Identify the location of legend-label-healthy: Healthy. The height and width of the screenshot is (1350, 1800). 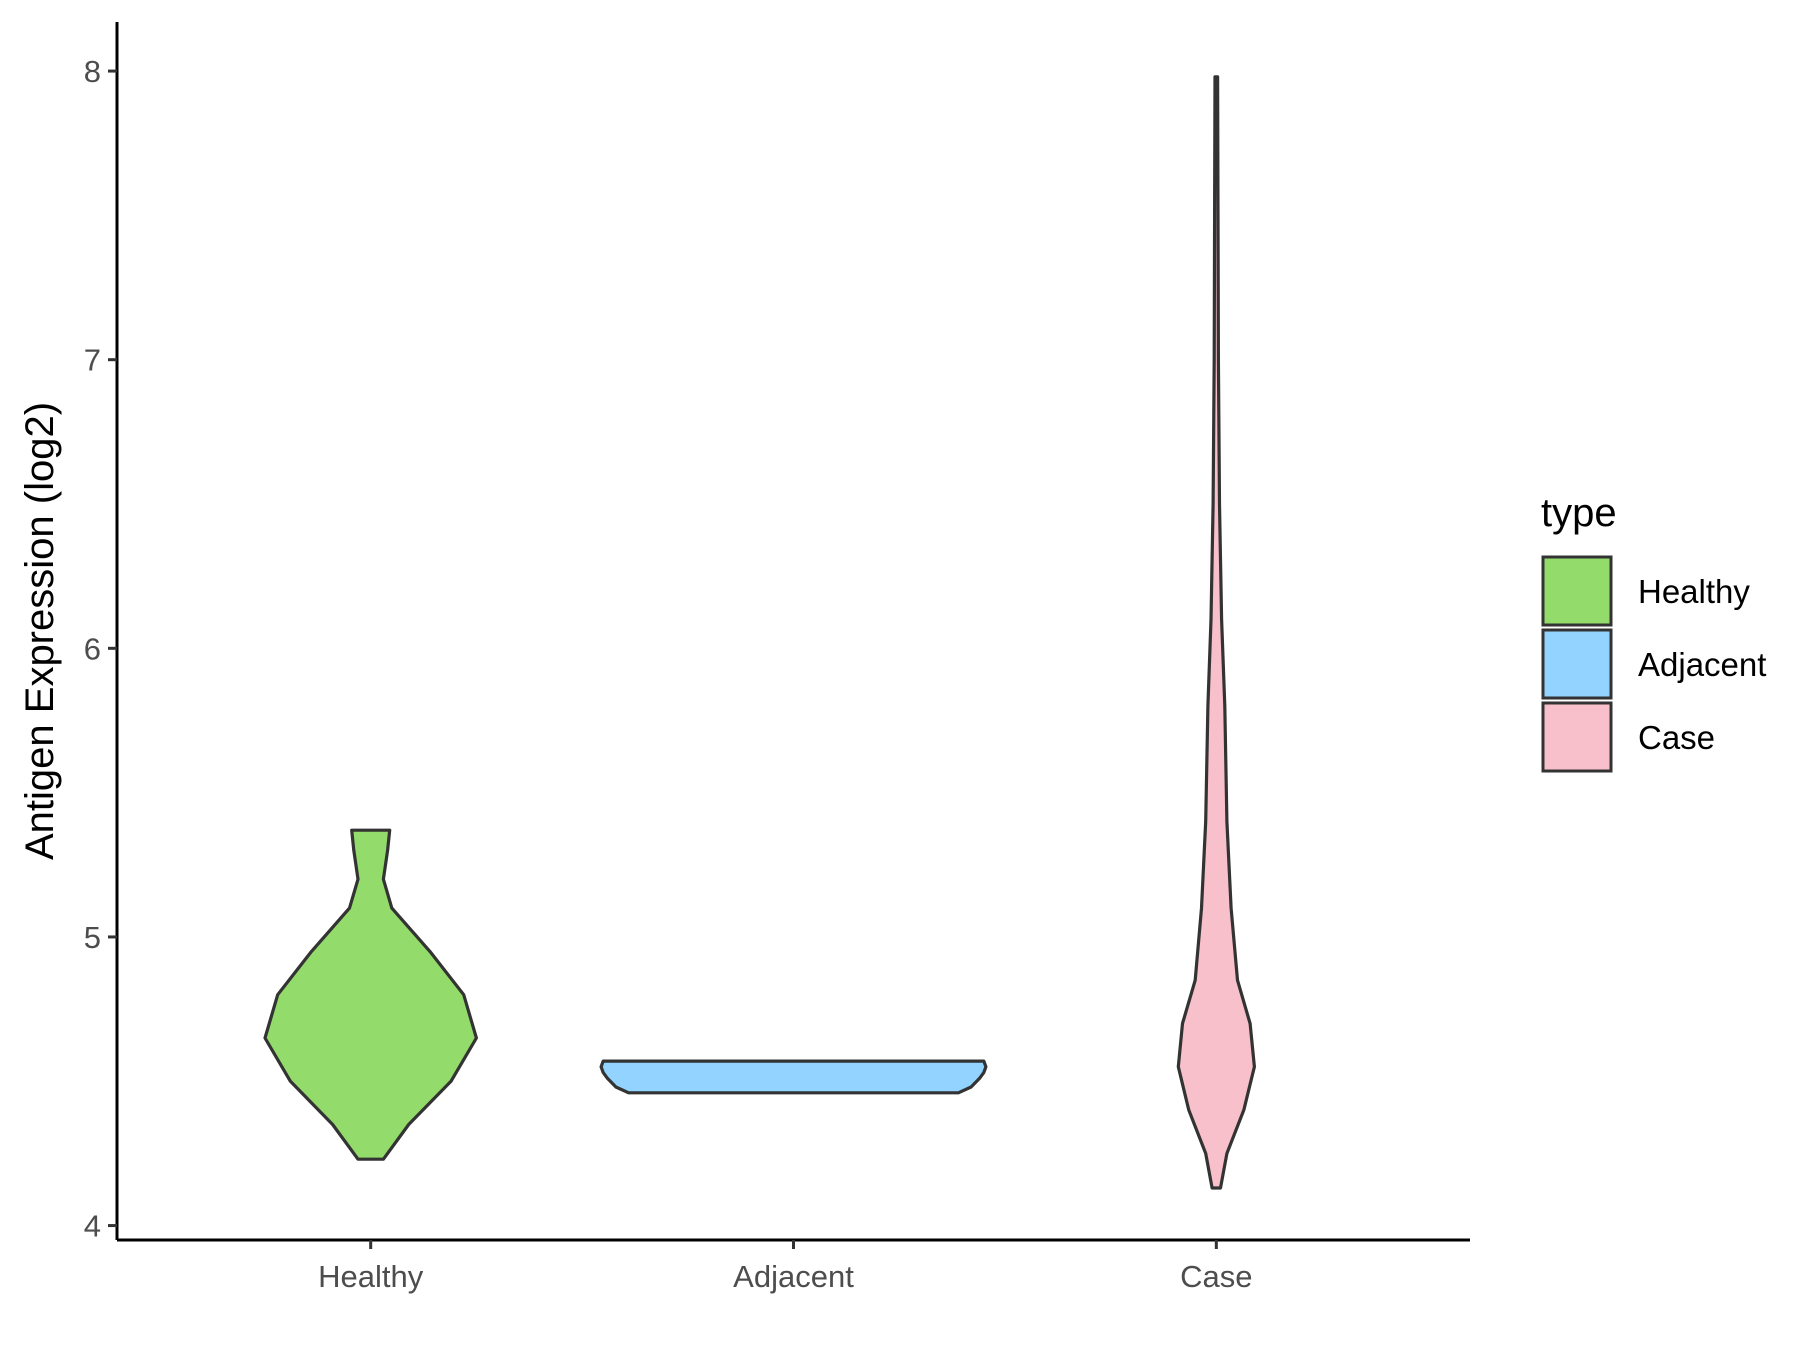
(1694, 591).